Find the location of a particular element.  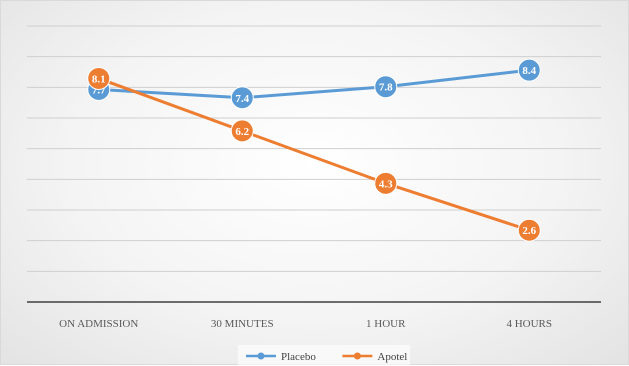

data-label: 4.3 is located at coordinates (386, 184).